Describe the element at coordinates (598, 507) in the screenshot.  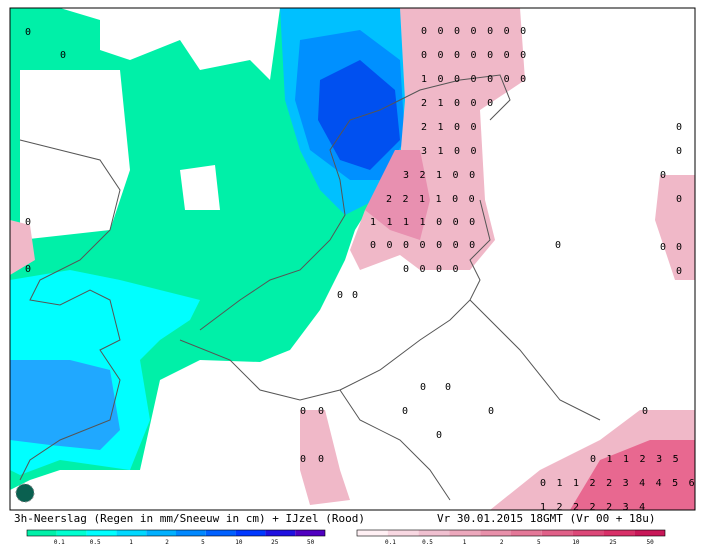
I see `grid-row: 1222234` at that location.